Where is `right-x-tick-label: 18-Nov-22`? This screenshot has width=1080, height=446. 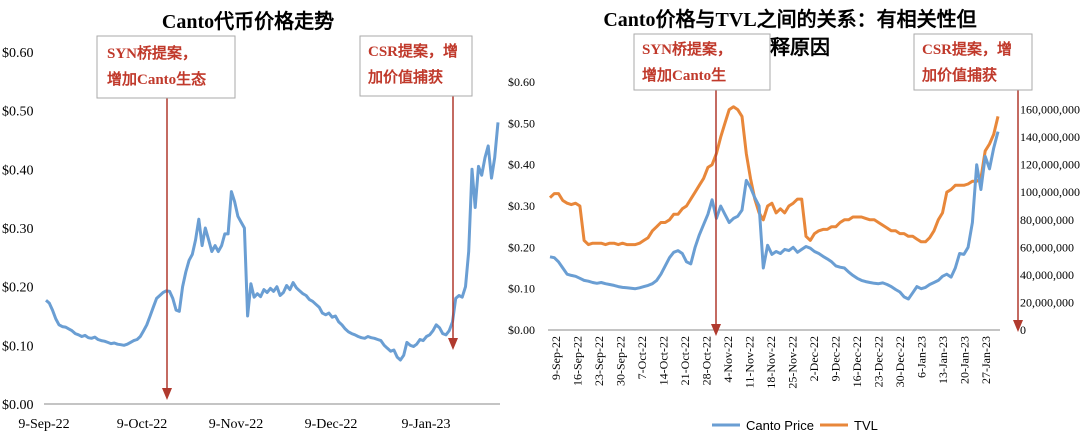 right-x-tick-label: 18-Nov-22 is located at coordinates (771, 362).